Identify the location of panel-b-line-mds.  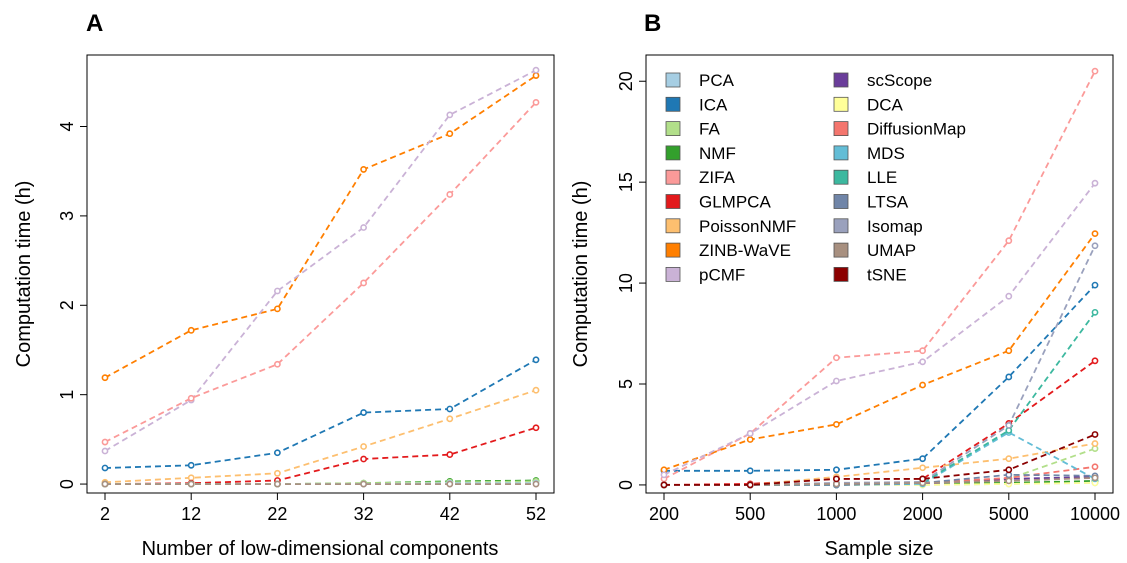
(880, 458).